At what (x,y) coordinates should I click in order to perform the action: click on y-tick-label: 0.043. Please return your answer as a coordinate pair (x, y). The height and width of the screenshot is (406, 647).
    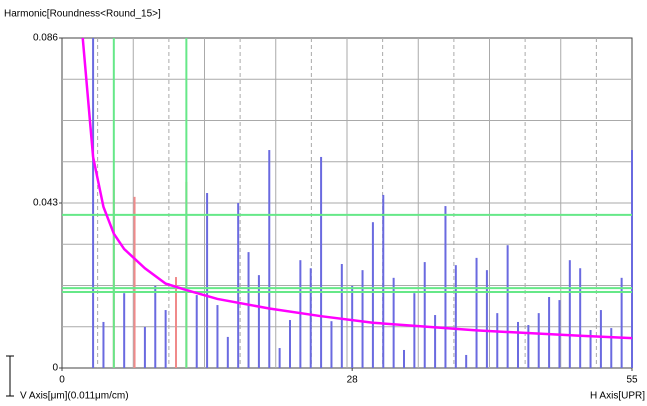
    Looking at the image, I should click on (45, 203).